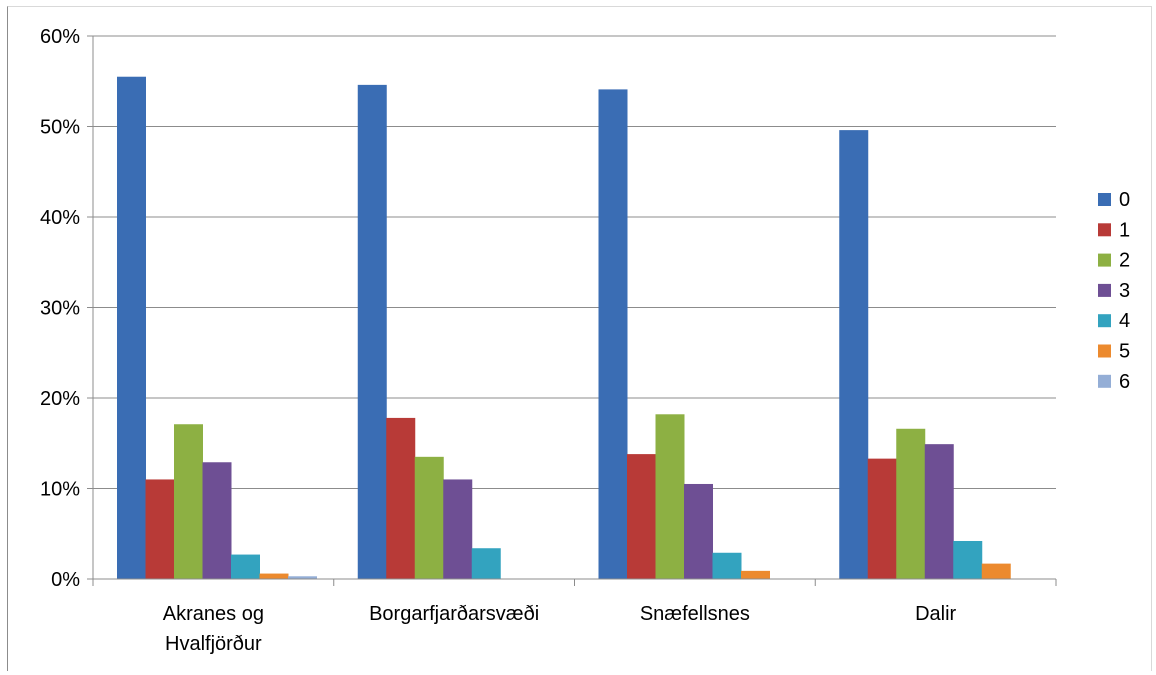 The height and width of the screenshot is (675, 1156). Describe the element at coordinates (695, 614) in the screenshot. I see `x-tick-label: Snæfellsnes` at that location.